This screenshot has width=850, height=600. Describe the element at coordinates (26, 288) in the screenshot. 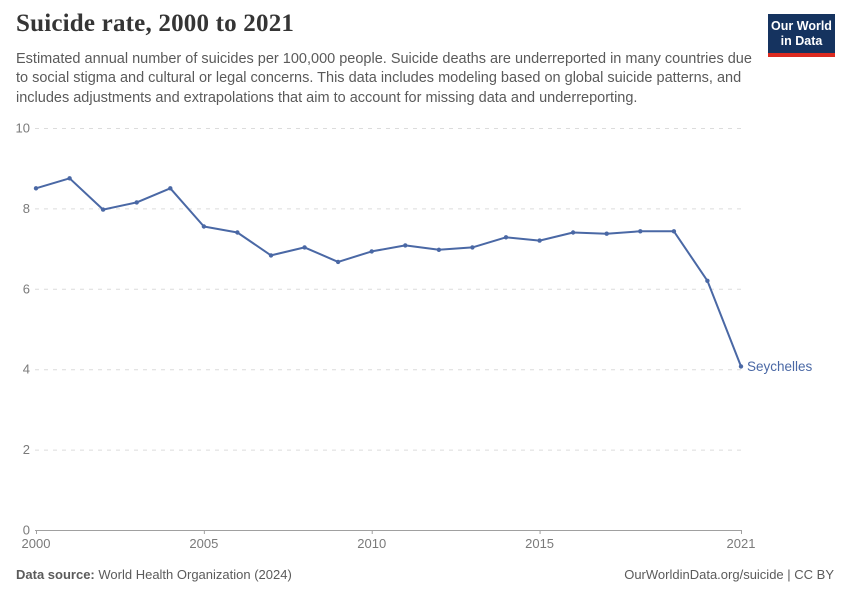

I see `y-tick-label-6: 6` at that location.